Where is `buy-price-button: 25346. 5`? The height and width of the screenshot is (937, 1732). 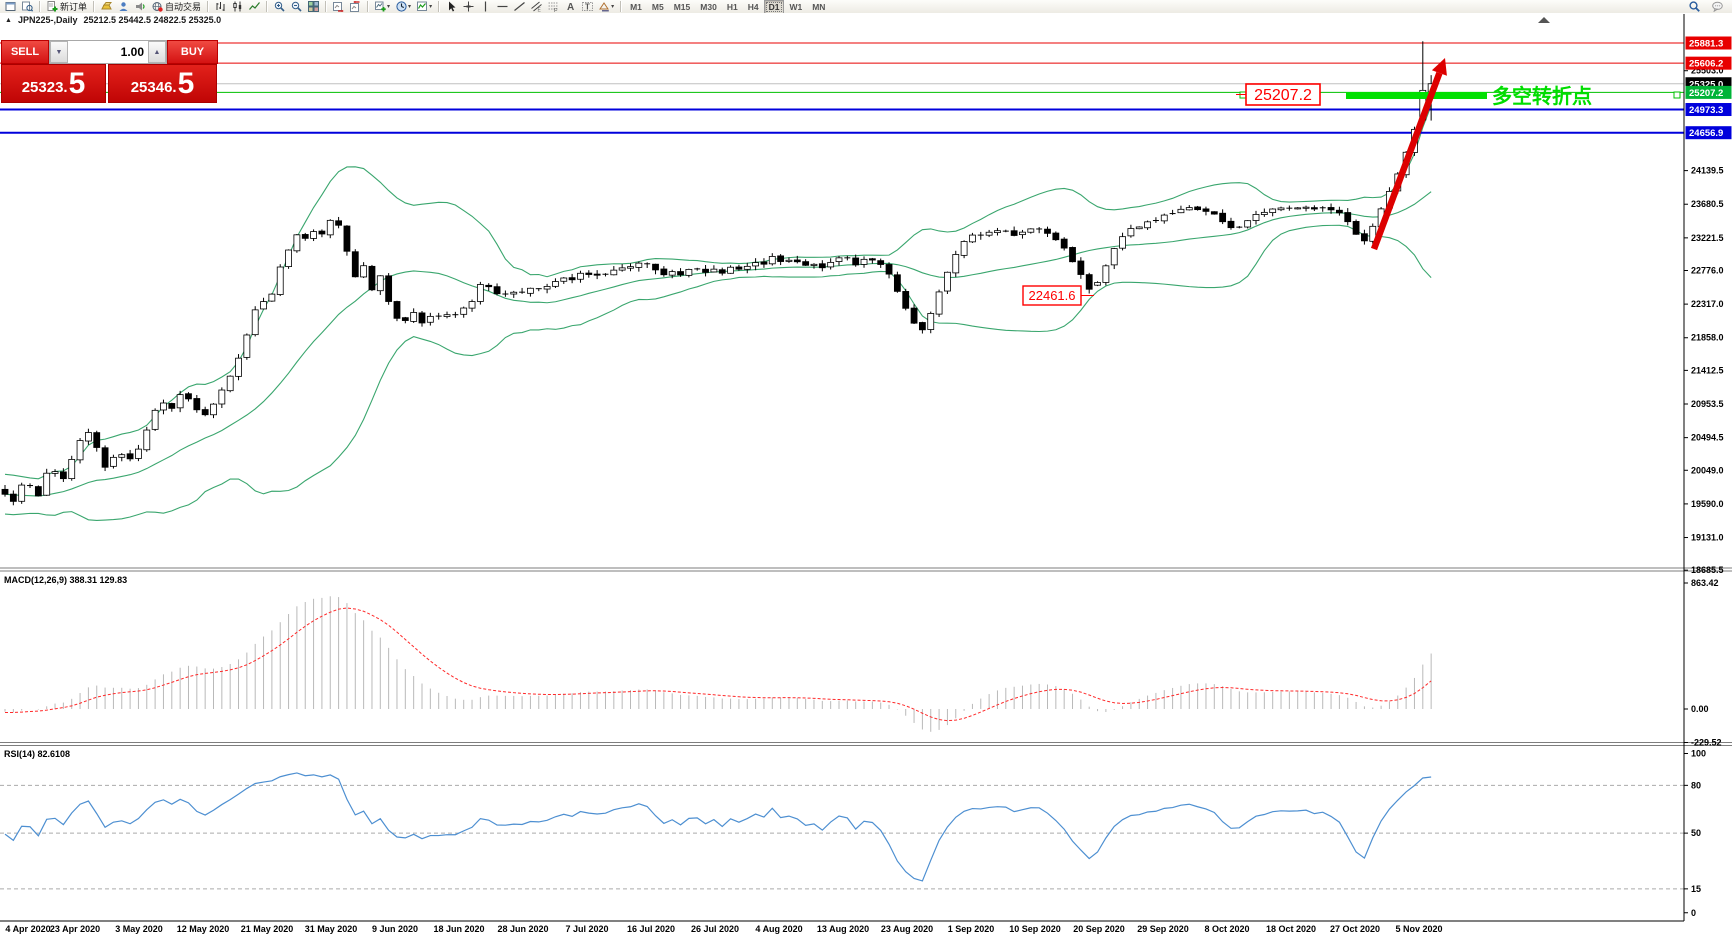
buy-price-button: 25346. 5 is located at coordinates (162, 83).